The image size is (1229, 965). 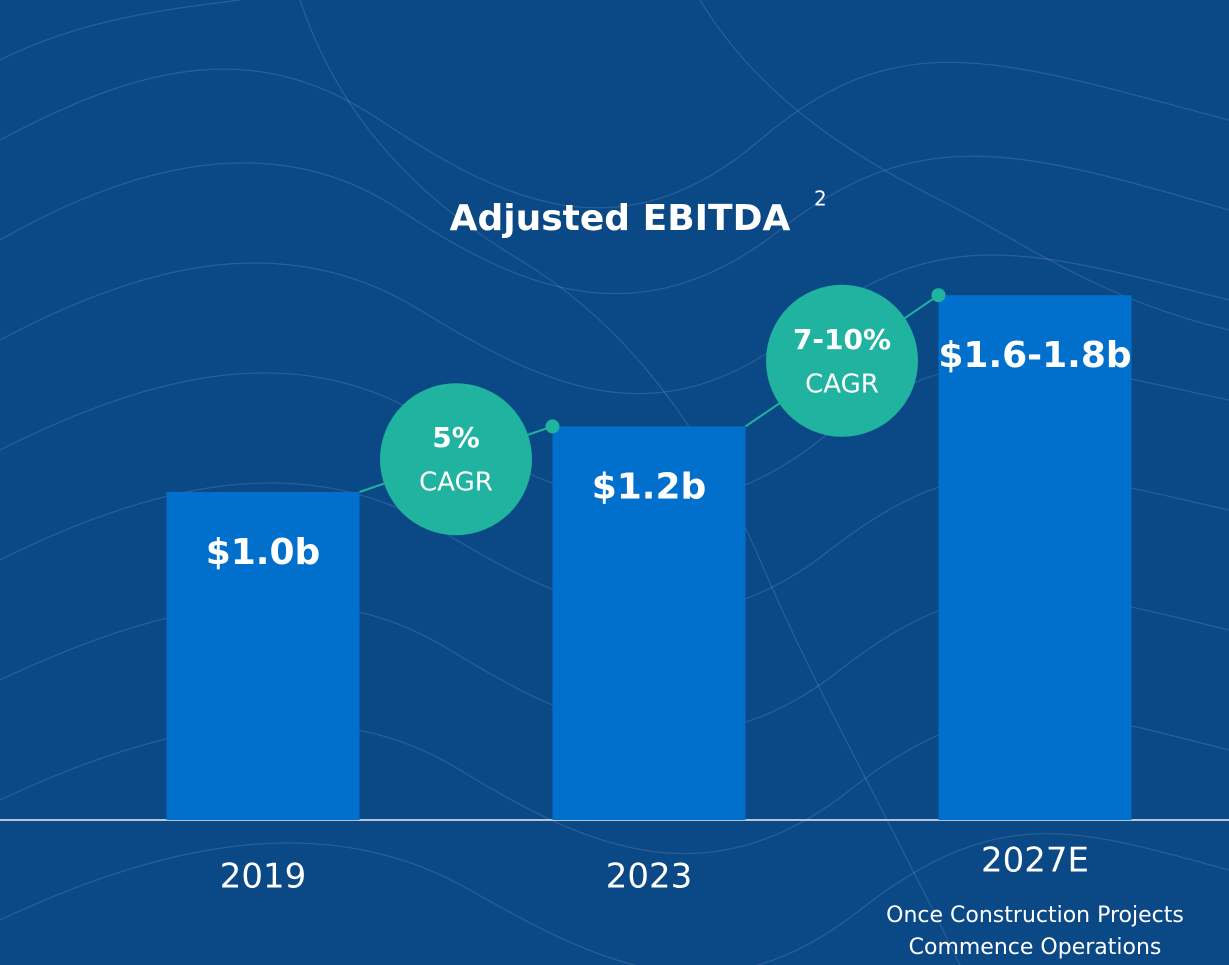 I want to click on value-label: $1.0b, so click(x=263, y=552).